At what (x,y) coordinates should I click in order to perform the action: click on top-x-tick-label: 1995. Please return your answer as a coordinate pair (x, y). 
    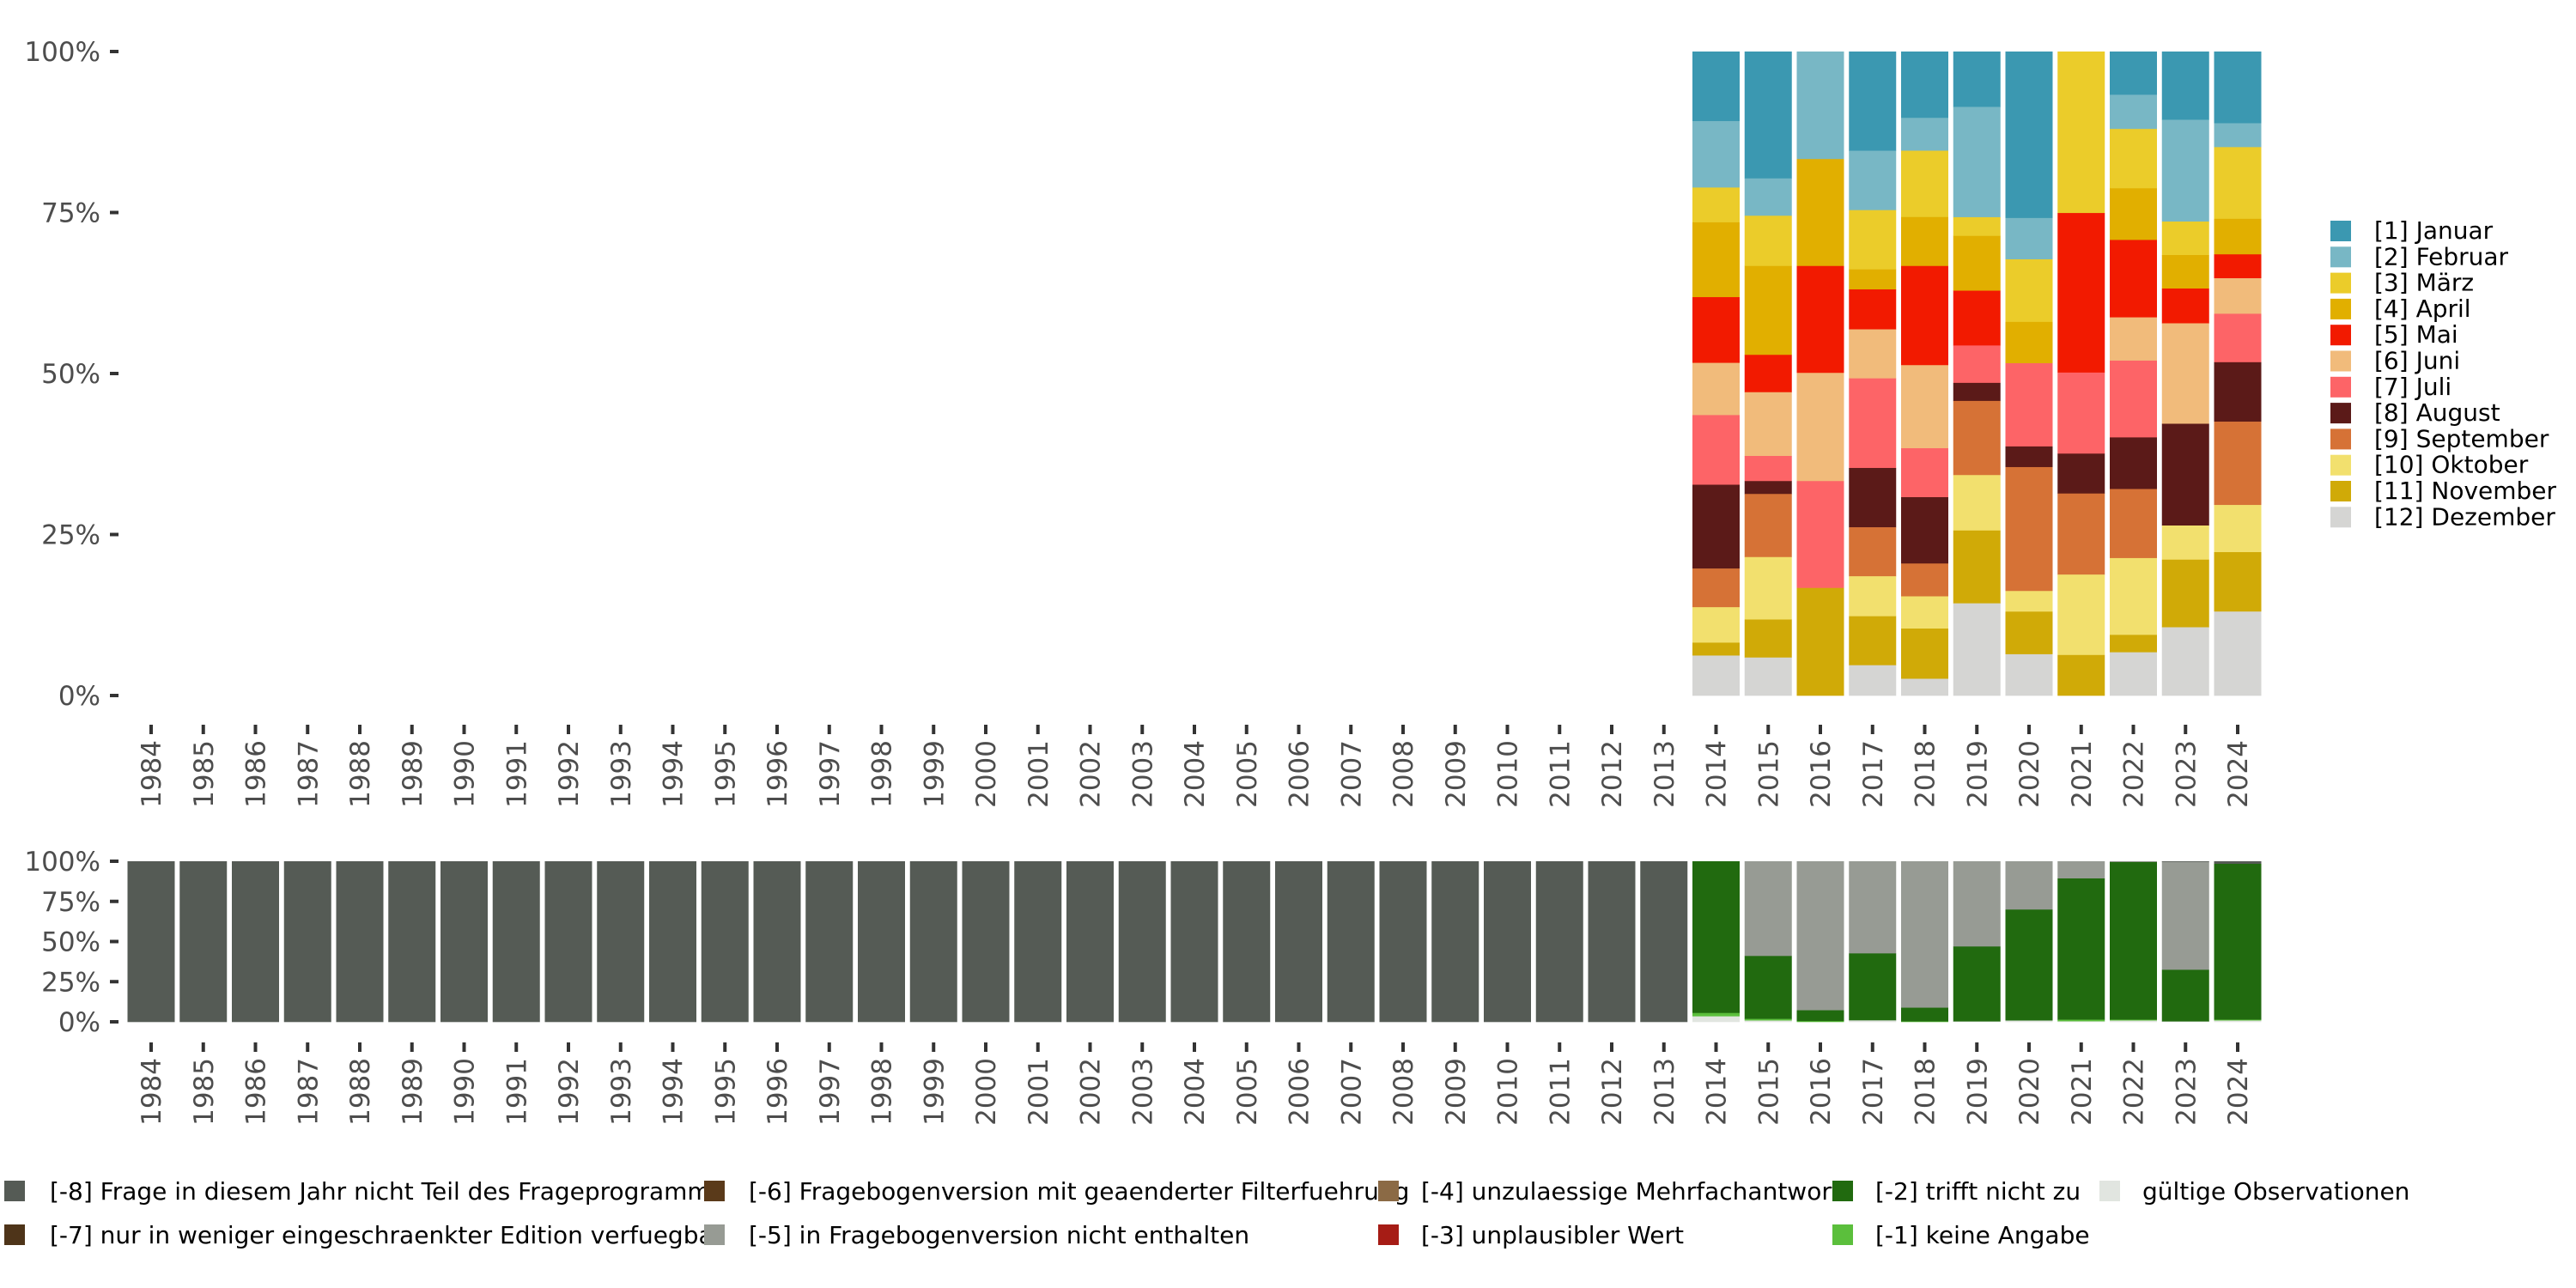
    Looking at the image, I should click on (726, 774).